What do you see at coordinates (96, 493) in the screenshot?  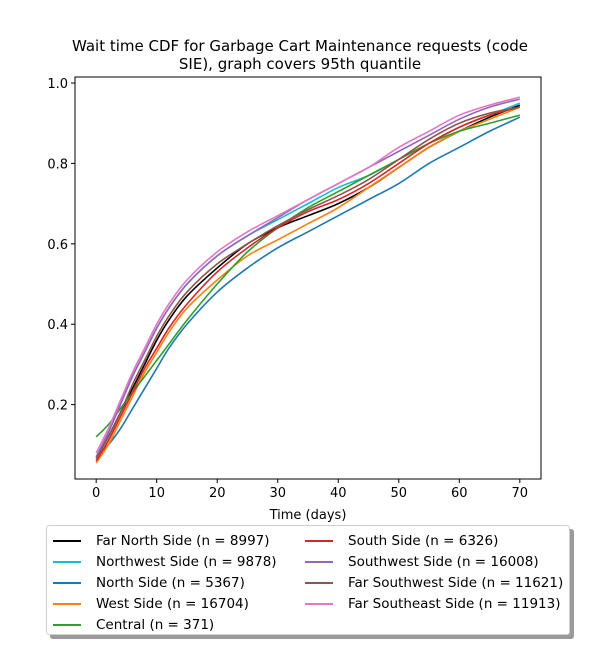 I see `x-tick-label-0: 0` at bounding box center [96, 493].